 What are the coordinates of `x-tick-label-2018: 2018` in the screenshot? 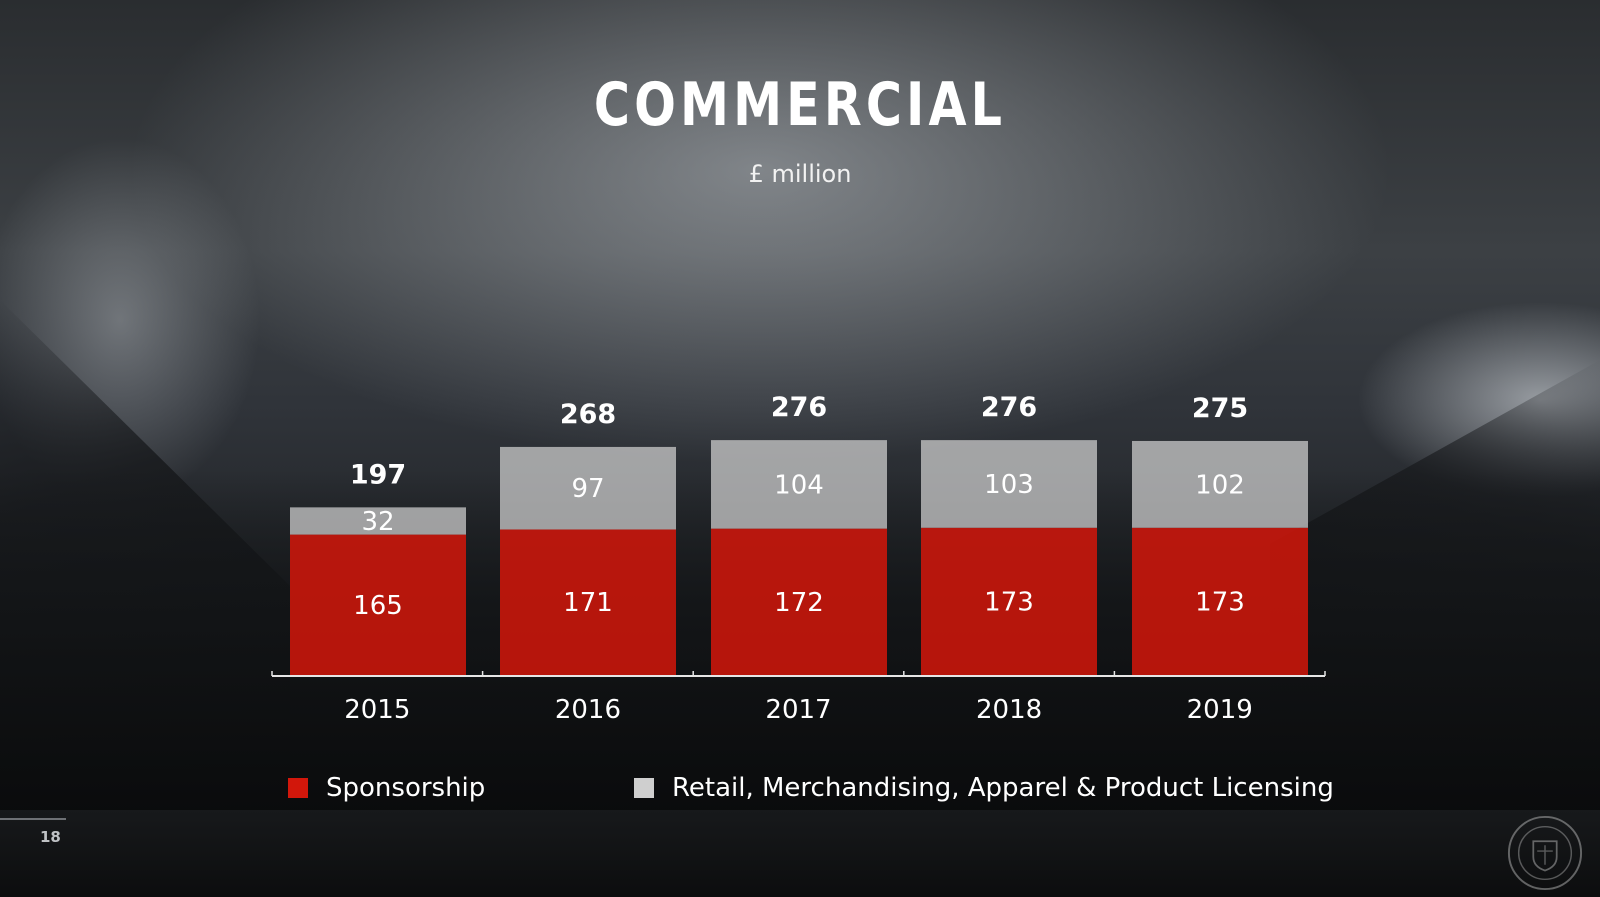 It's located at (1009, 710).